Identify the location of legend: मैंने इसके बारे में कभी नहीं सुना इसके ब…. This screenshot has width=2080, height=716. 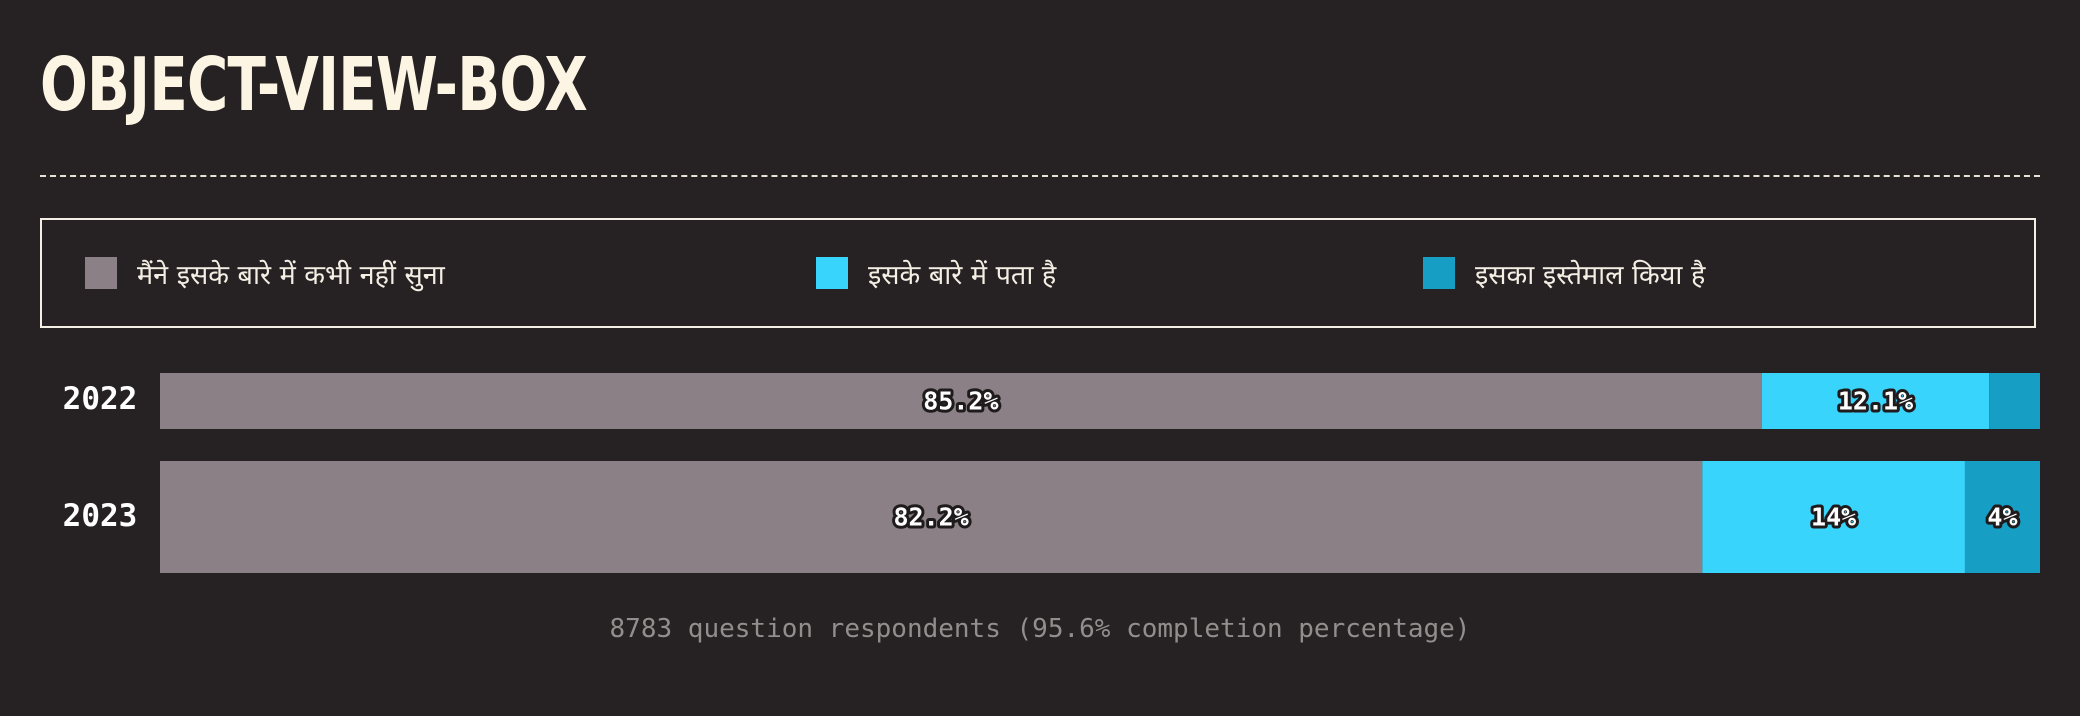
(1038, 273).